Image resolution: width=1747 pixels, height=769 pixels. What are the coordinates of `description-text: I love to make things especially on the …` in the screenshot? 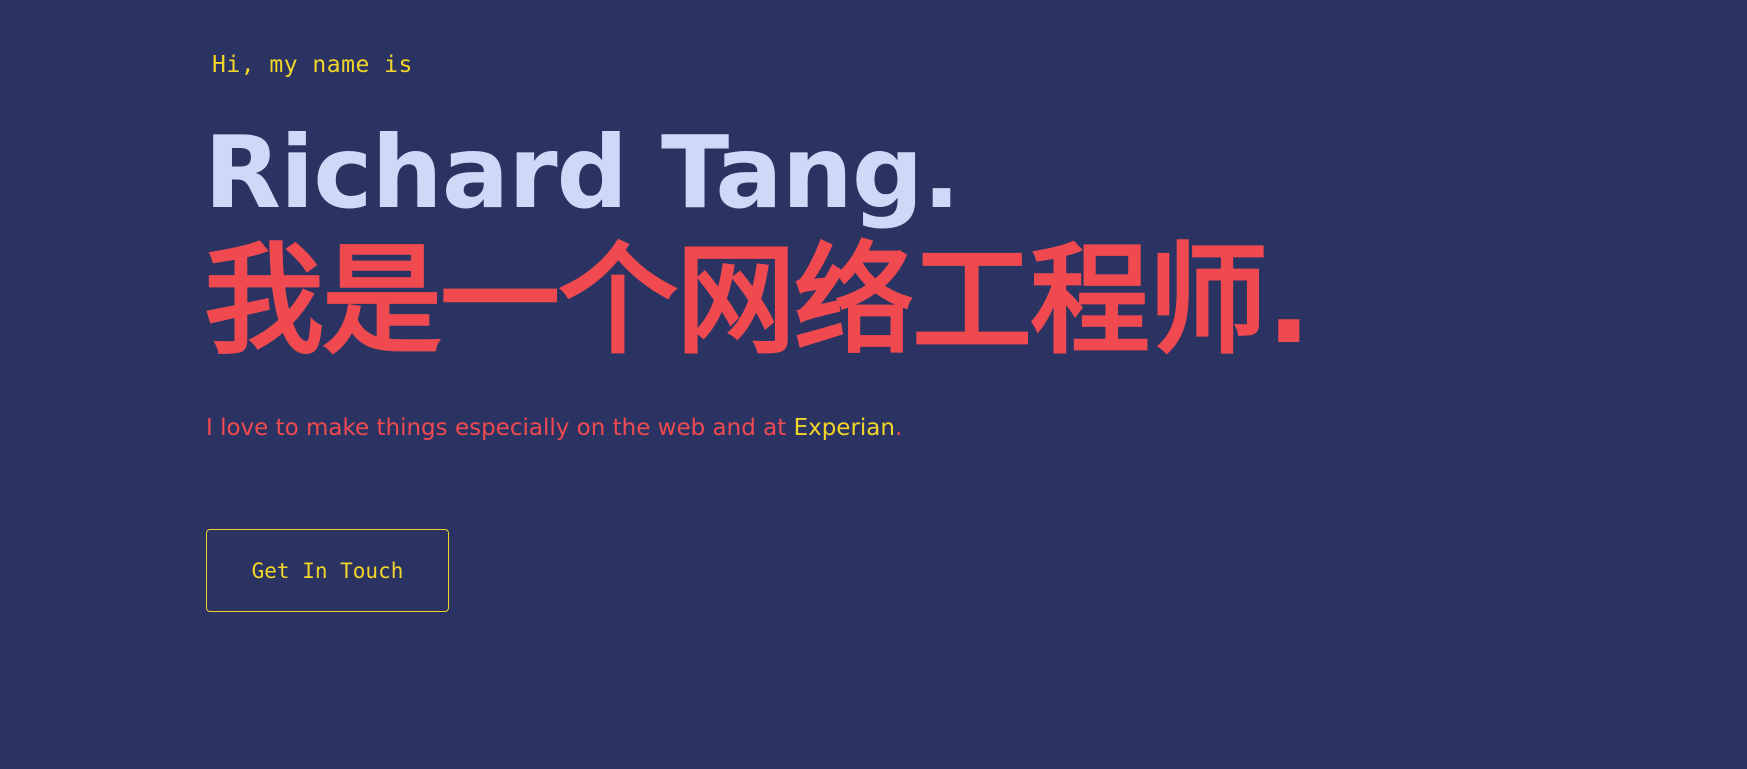 It's located at (554, 428).